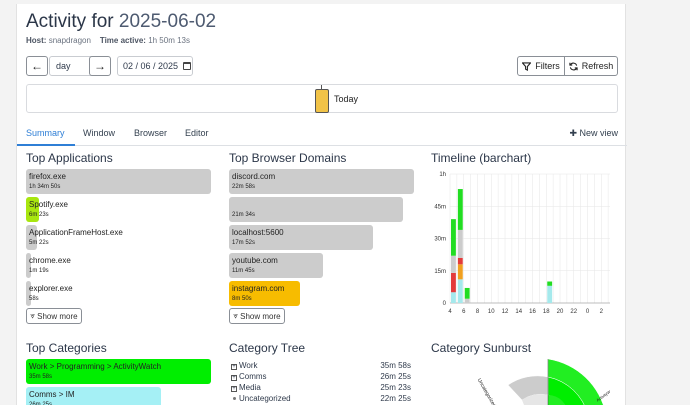 This screenshot has height=405, width=690. What do you see at coordinates (74, 237) in the screenshot?
I see `app-item: ApplicationFrameHost.exe 5m 22s` at bounding box center [74, 237].